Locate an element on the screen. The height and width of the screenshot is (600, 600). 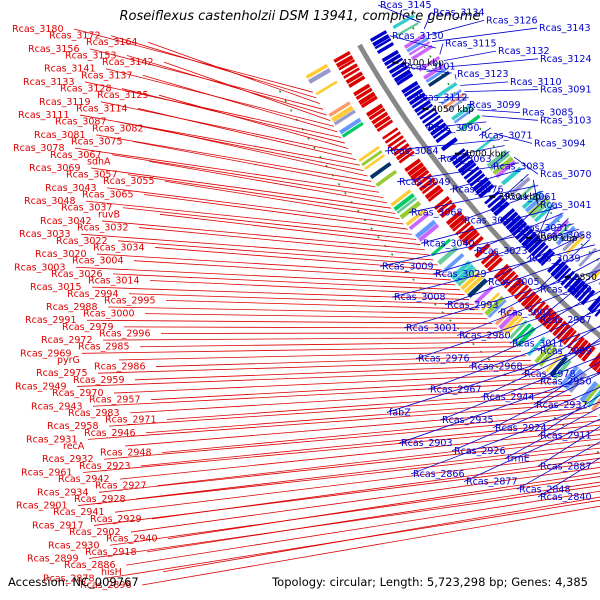
gene-label-right: Rcas_3023 is located at coordinates (502, 251).